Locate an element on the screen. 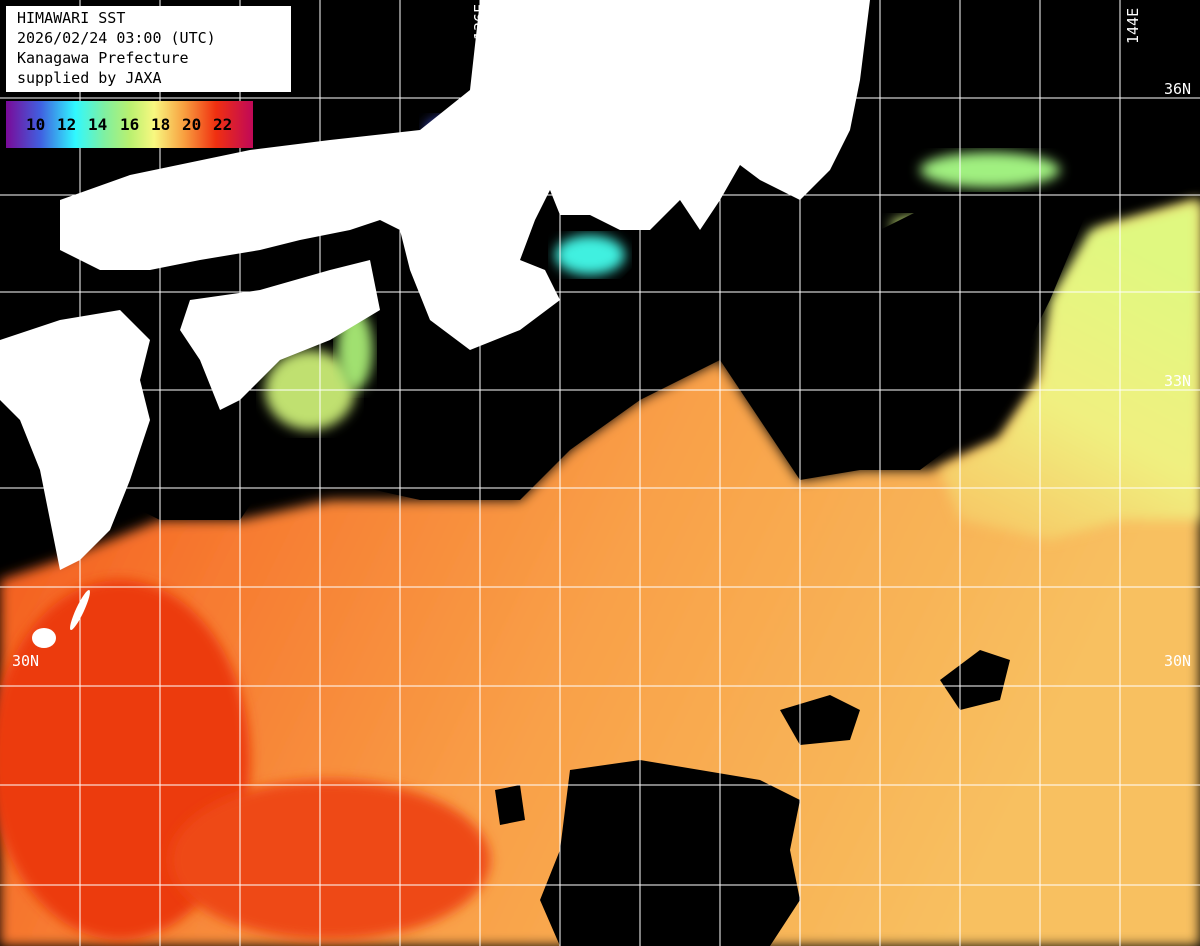 The image size is (1200, 946). legend-label: 12 is located at coordinates (67, 124).